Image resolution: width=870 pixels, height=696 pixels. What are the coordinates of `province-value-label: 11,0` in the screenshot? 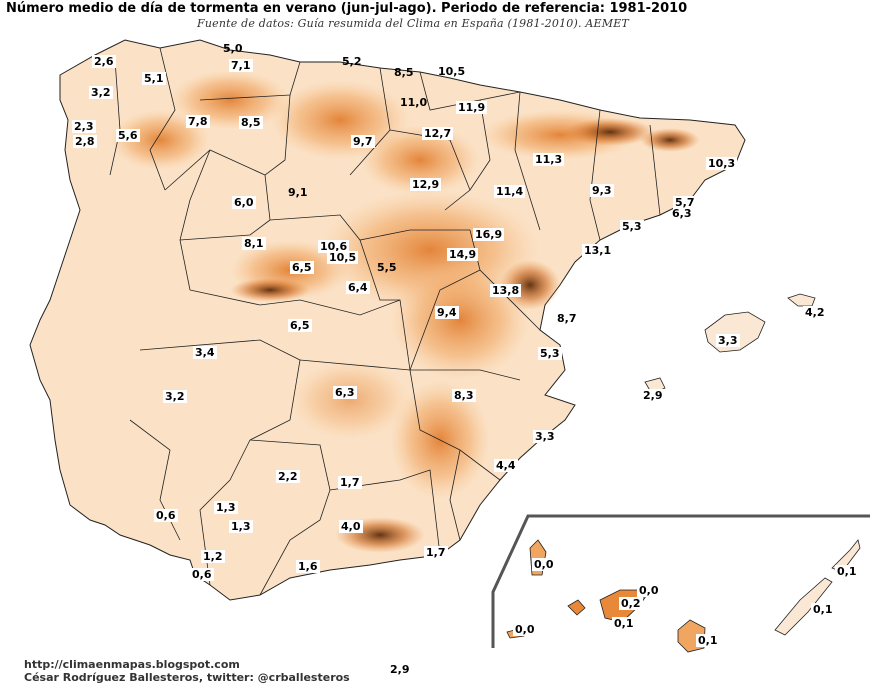 It's located at (414, 102).